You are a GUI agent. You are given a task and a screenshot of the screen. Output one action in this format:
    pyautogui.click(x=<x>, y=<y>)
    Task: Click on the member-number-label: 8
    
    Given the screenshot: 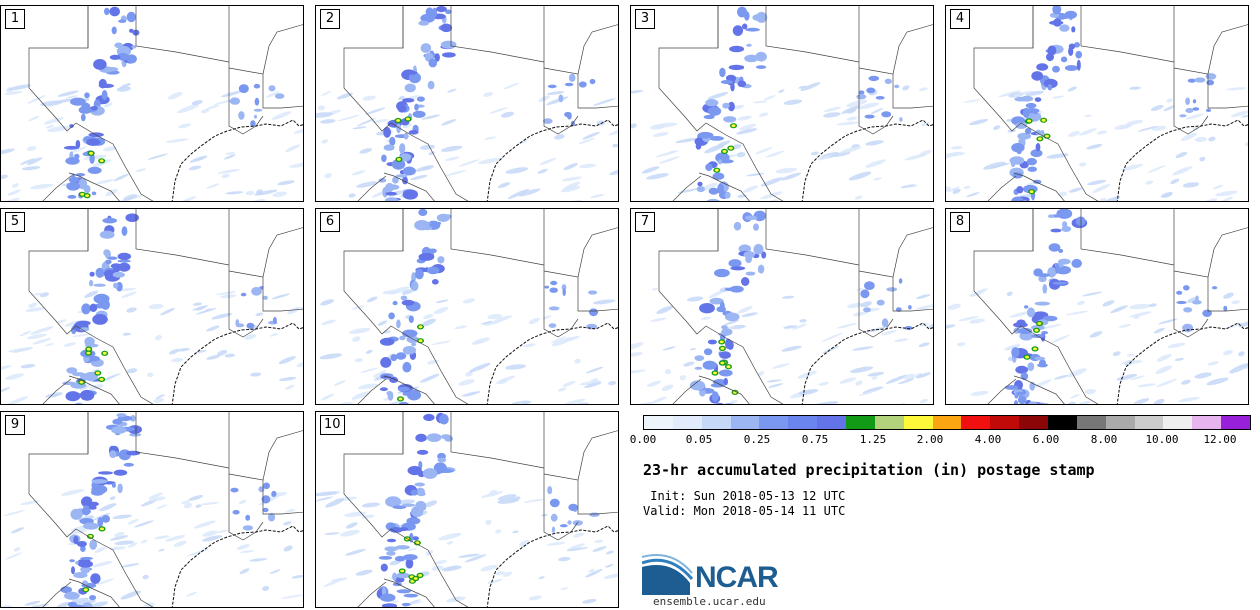 What is the action you would take?
    pyautogui.click(x=960, y=222)
    